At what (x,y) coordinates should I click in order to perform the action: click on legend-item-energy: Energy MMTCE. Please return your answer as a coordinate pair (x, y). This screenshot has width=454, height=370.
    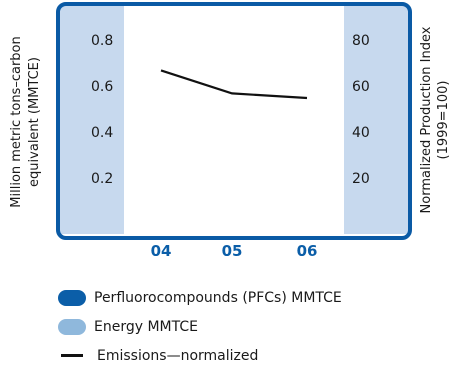
    Looking at the image, I should click on (248, 326).